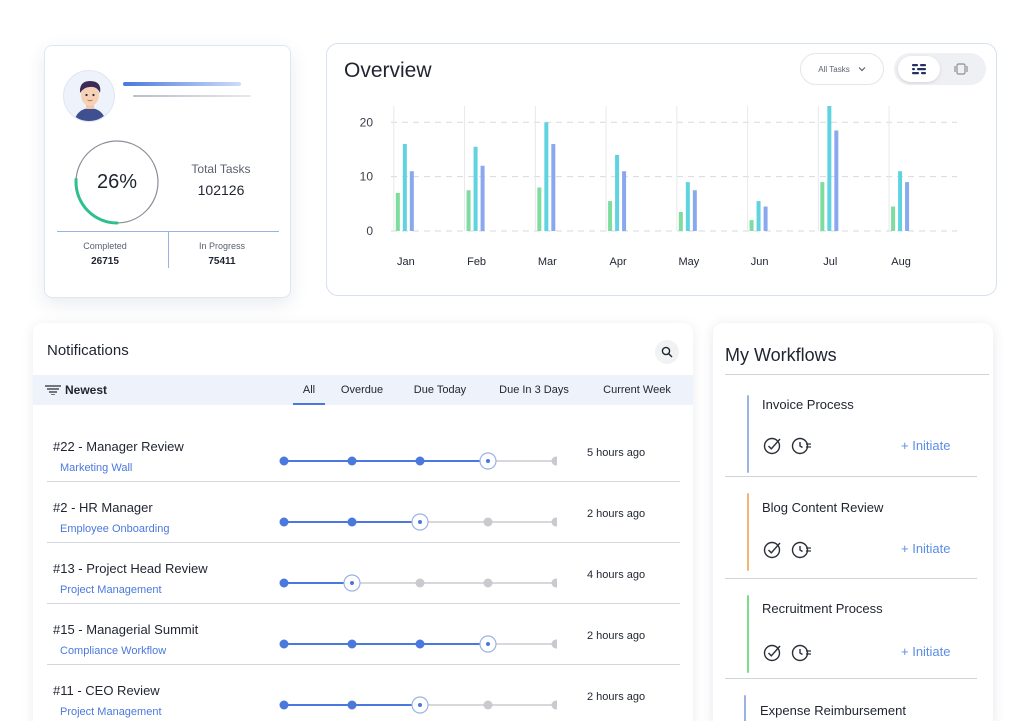 Image resolution: width=1024 pixels, height=721 pixels. I want to click on completion-percent: 26%, so click(117, 181).